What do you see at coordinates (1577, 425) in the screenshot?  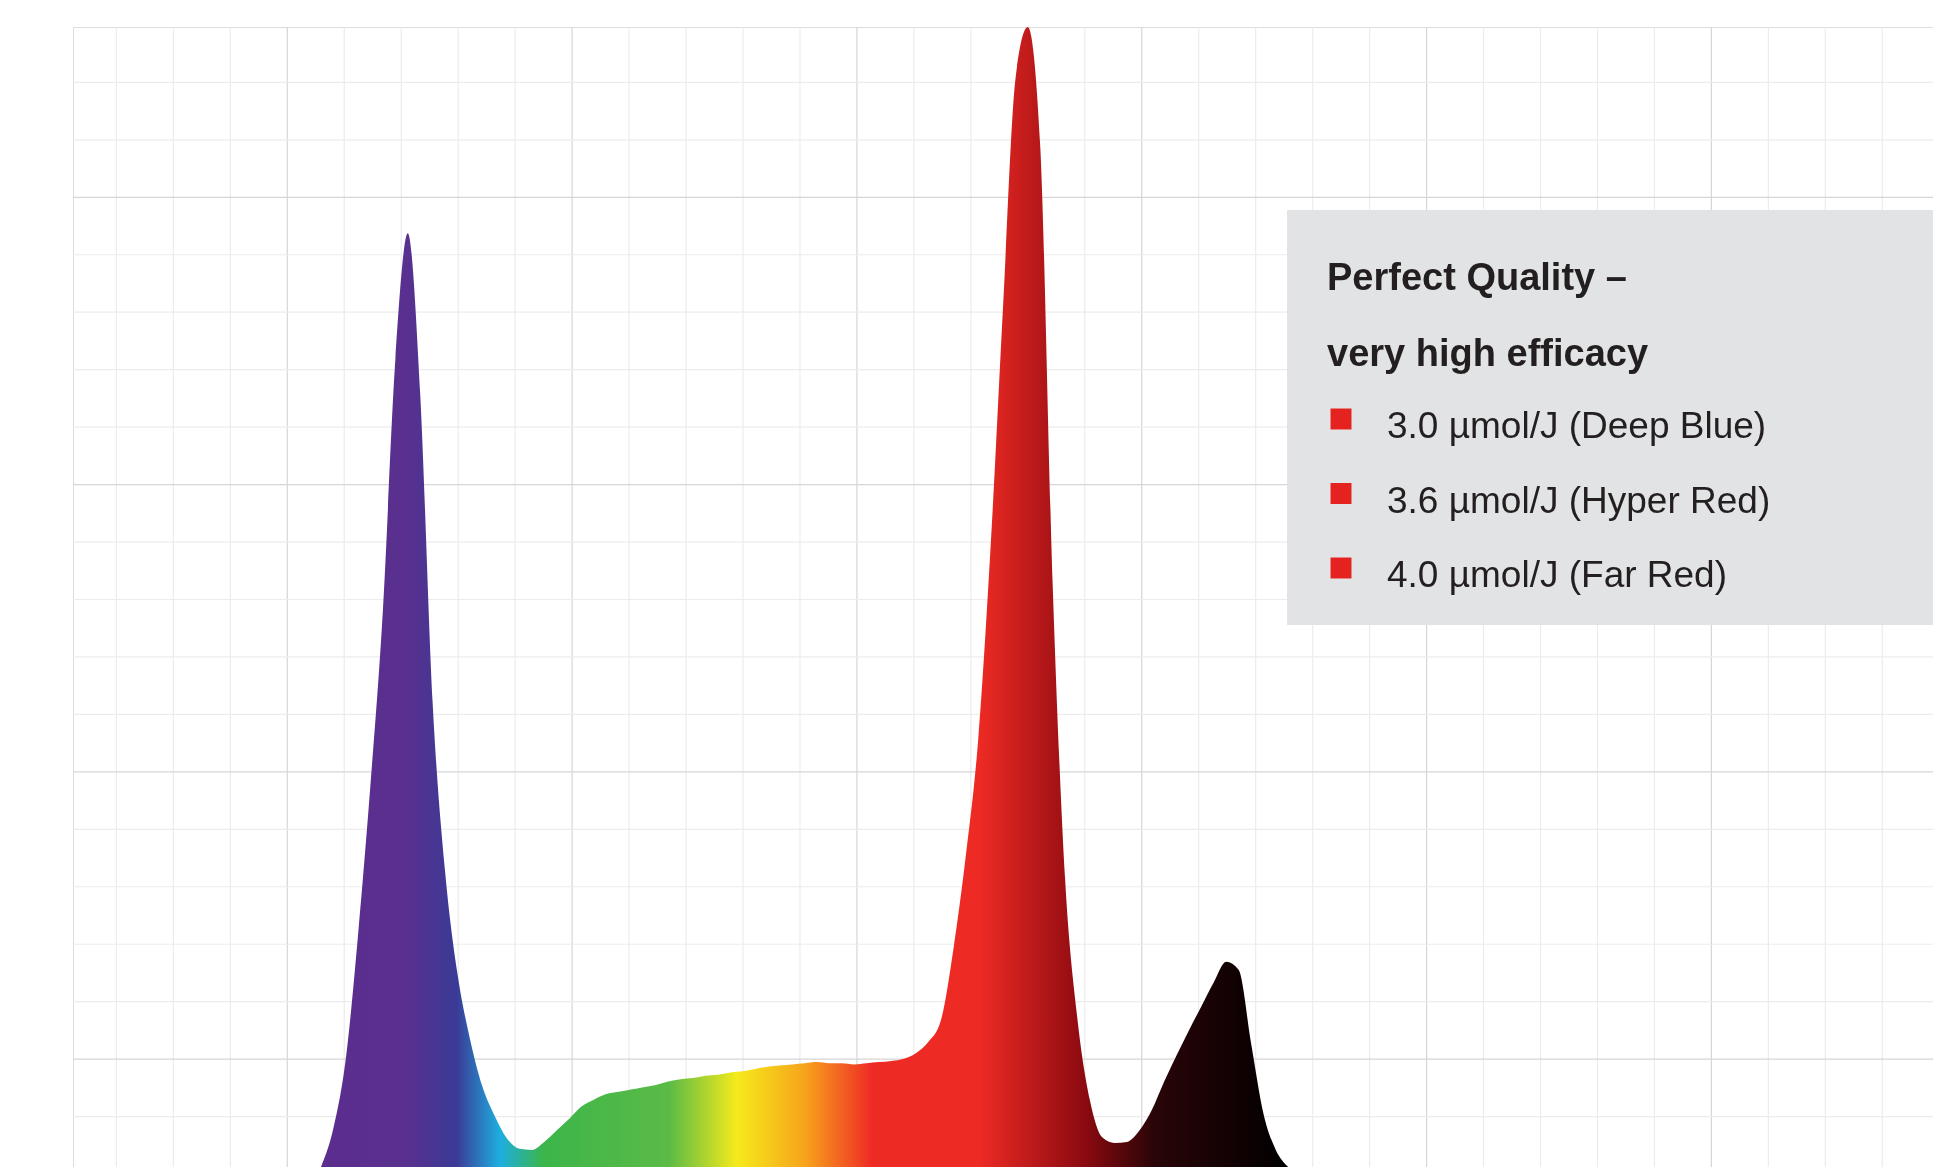 I see `annotation: 3.0 µmol/J (Deep Blue)` at bounding box center [1577, 425].